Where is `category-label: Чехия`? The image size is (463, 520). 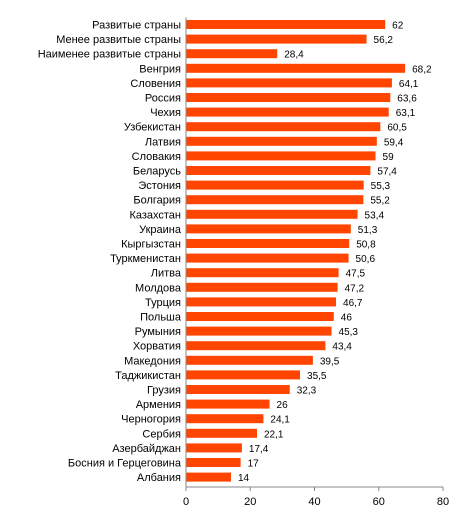 category-label: Чехия is located at coordinates (165, 113).